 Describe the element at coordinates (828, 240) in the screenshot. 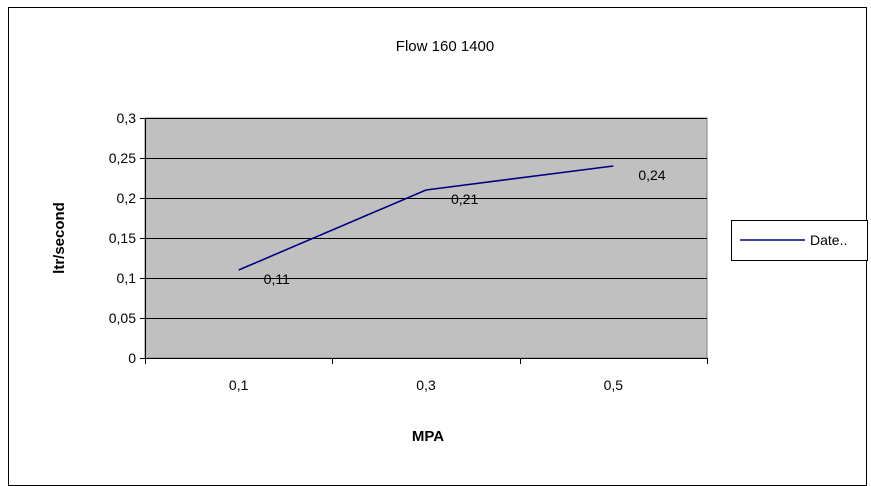

I see `legend-label: Date..` at that location.